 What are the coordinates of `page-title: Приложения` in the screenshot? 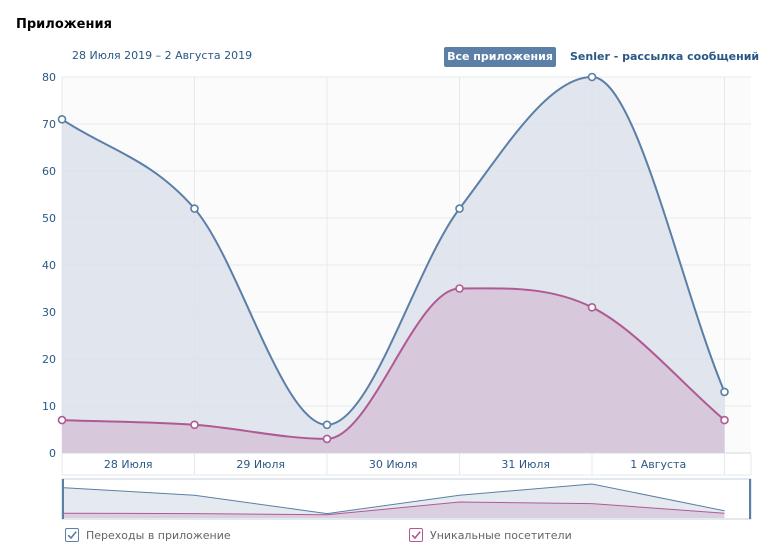 It's located at (64, 24).